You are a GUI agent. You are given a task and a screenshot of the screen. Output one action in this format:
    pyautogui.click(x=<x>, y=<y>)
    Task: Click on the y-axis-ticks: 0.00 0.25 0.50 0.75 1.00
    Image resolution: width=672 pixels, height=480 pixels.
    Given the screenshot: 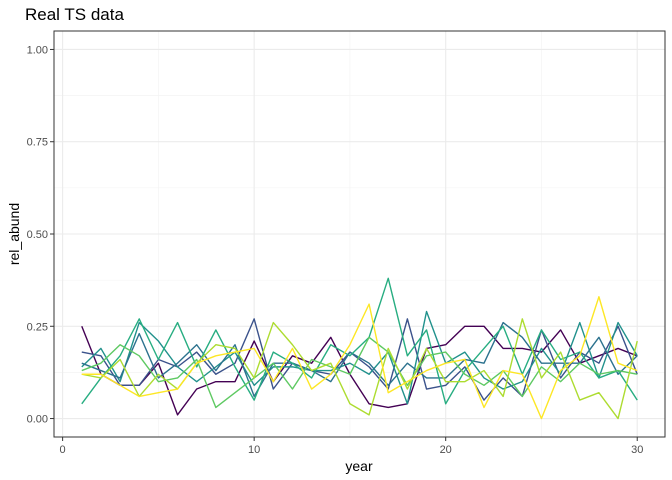 What is the action you would take?
    pyautogui.click(x=40, y=235)
    